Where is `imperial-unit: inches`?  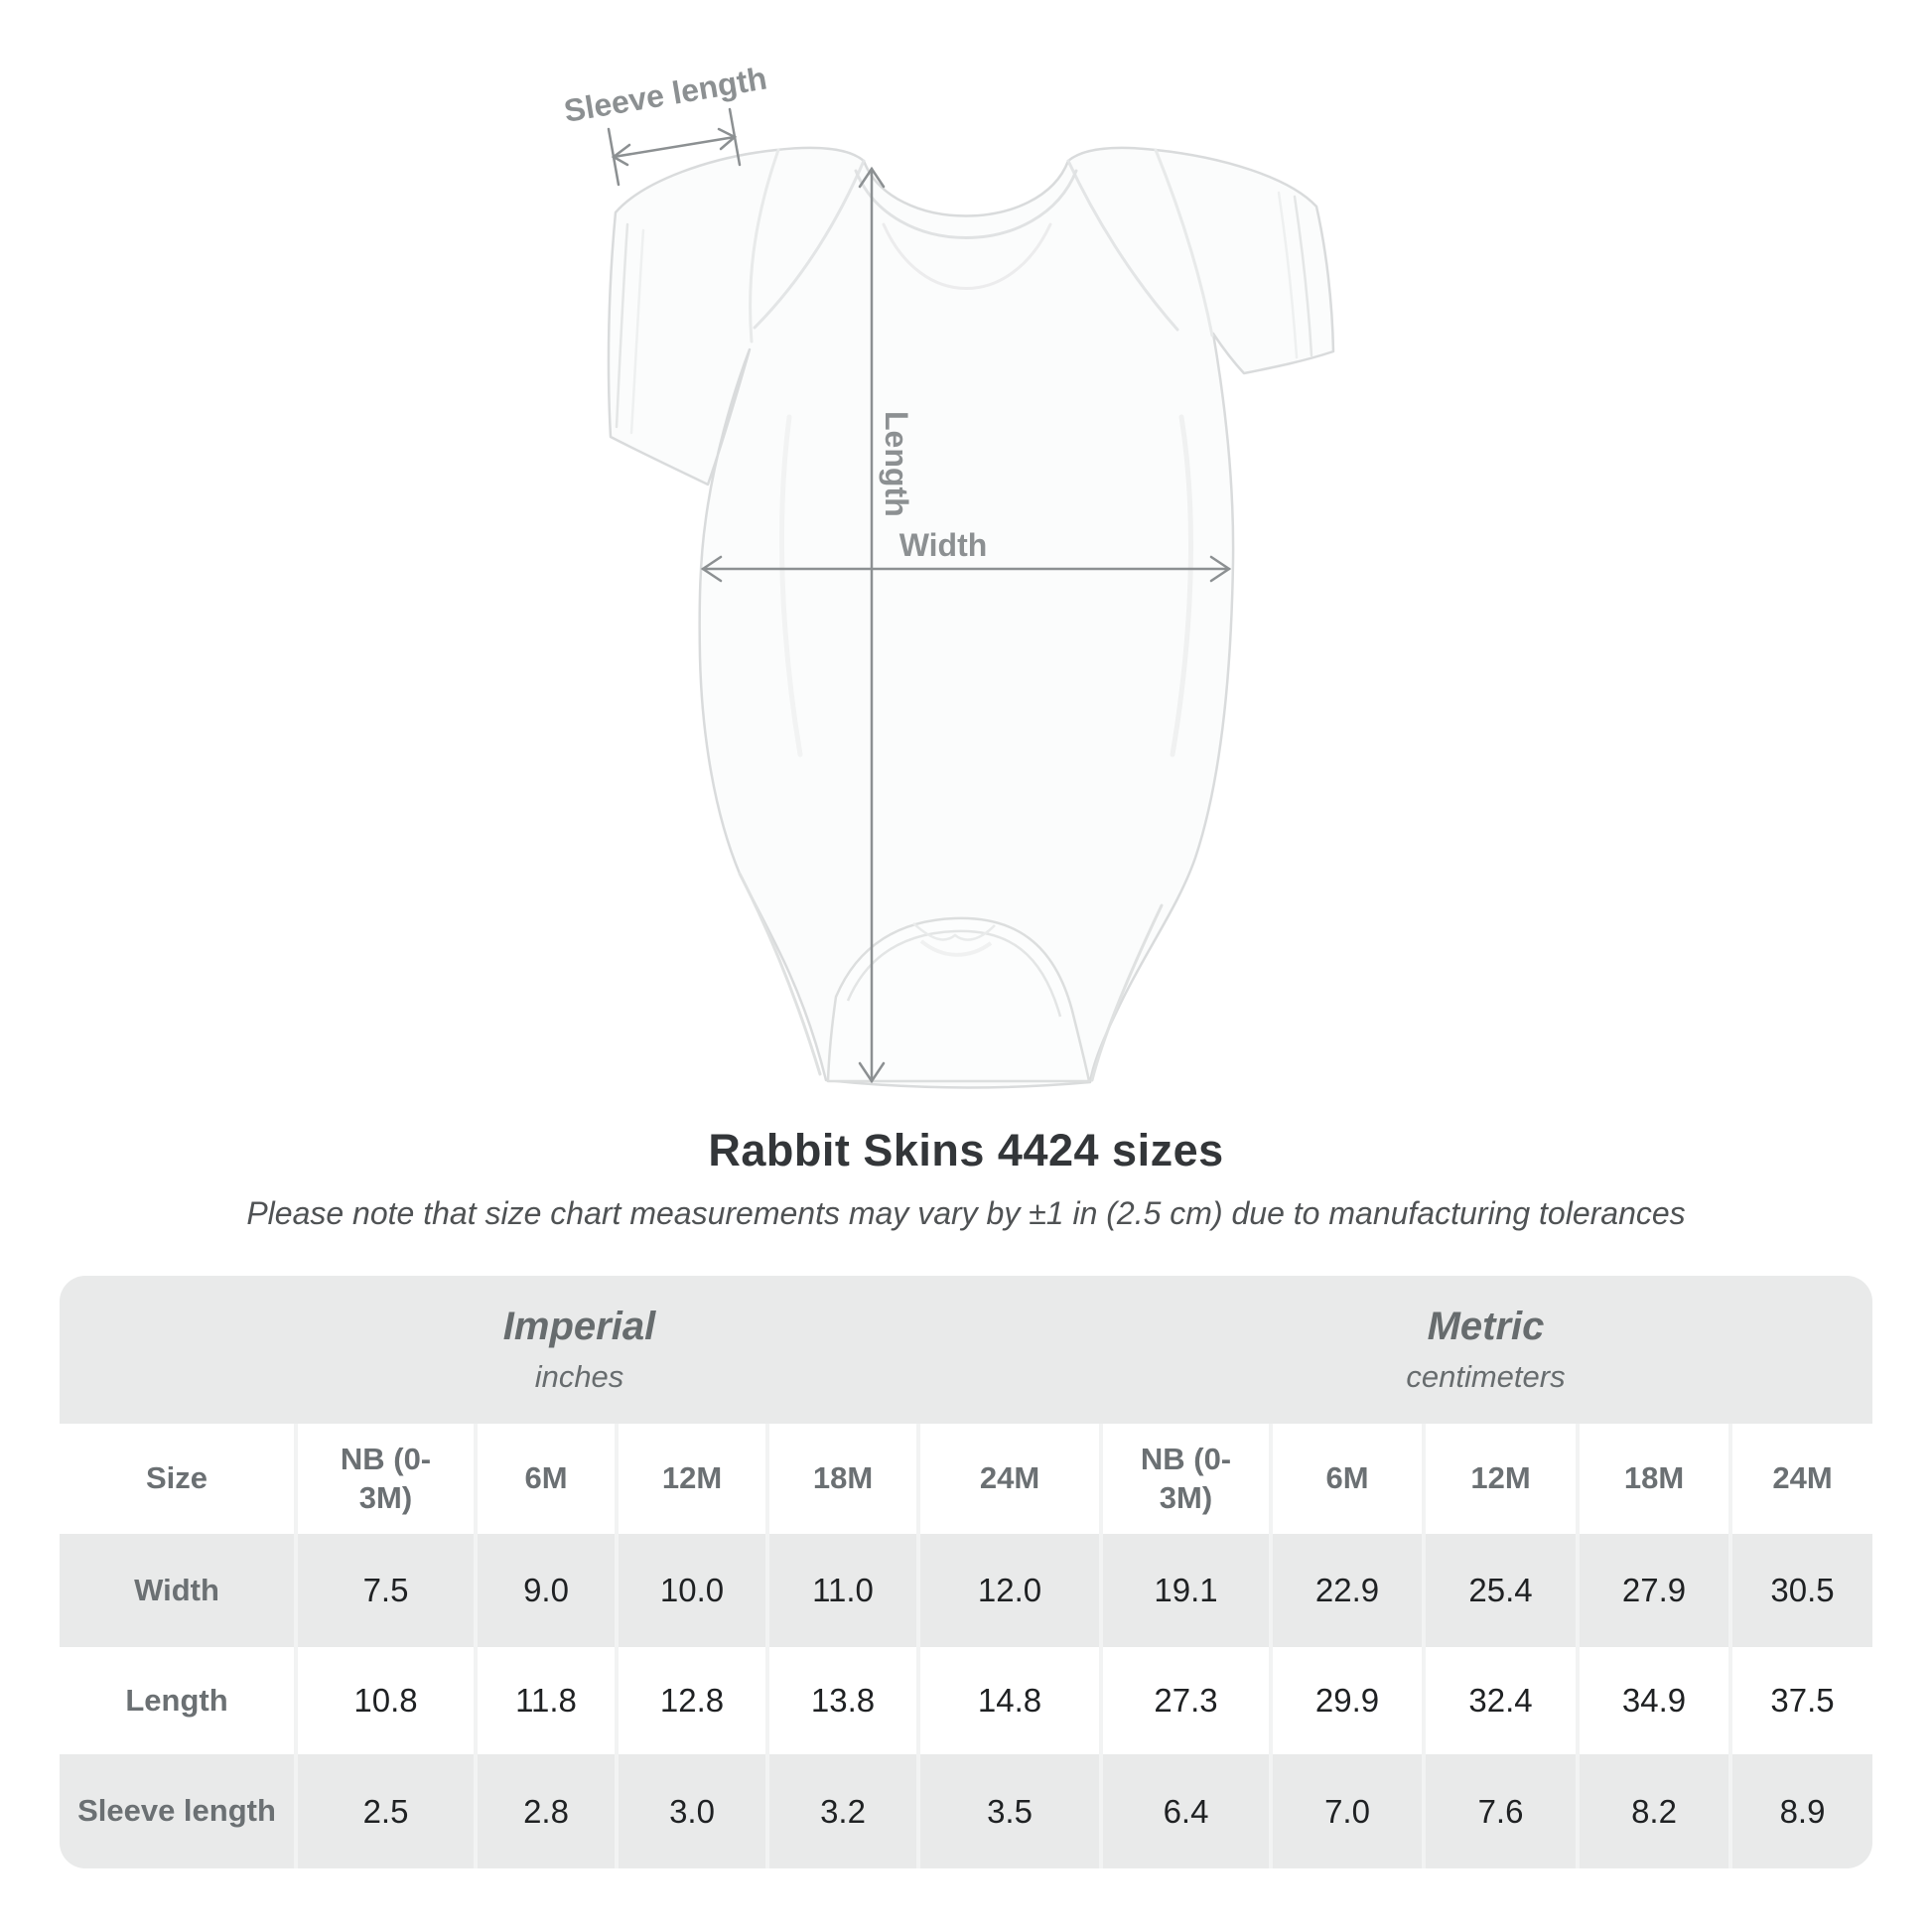 imperial-unit: inches is located at coordinates (579, 1377).